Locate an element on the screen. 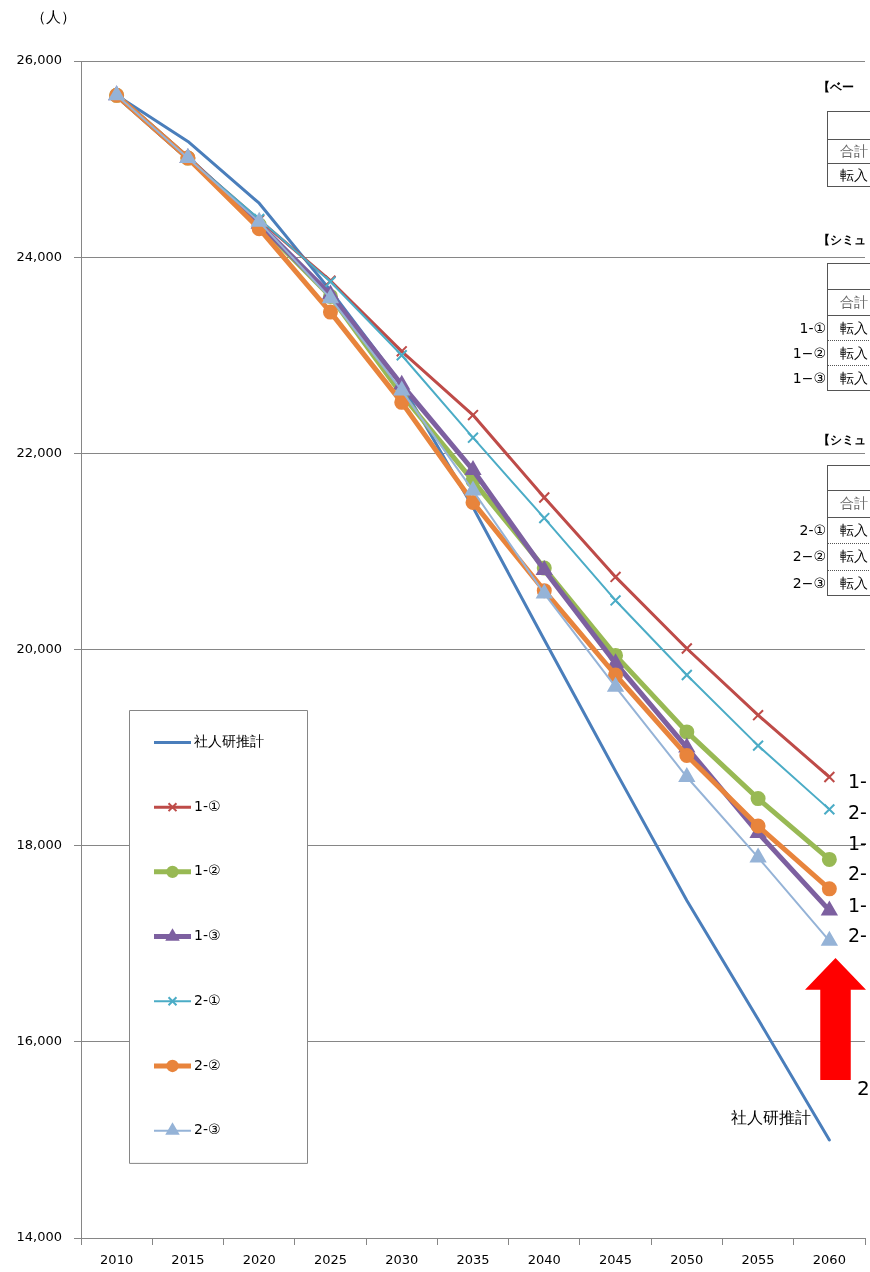  legend-label: 2-① is located at coordinates (207, 999).